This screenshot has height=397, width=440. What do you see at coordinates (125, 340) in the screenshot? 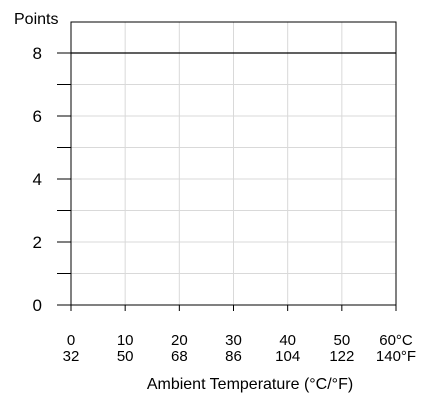
I see `x-tick-label-c: 10` at bounding box center [125, 340].